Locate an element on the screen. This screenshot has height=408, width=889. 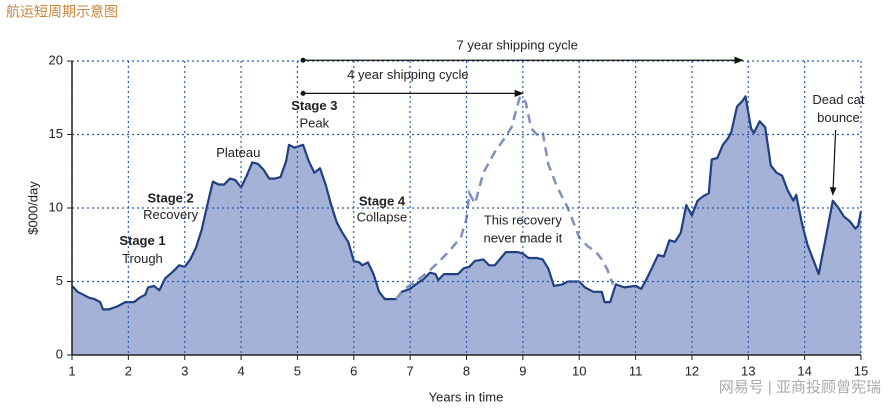
x-tick-label: 12 is located at coordinates (692, 370).